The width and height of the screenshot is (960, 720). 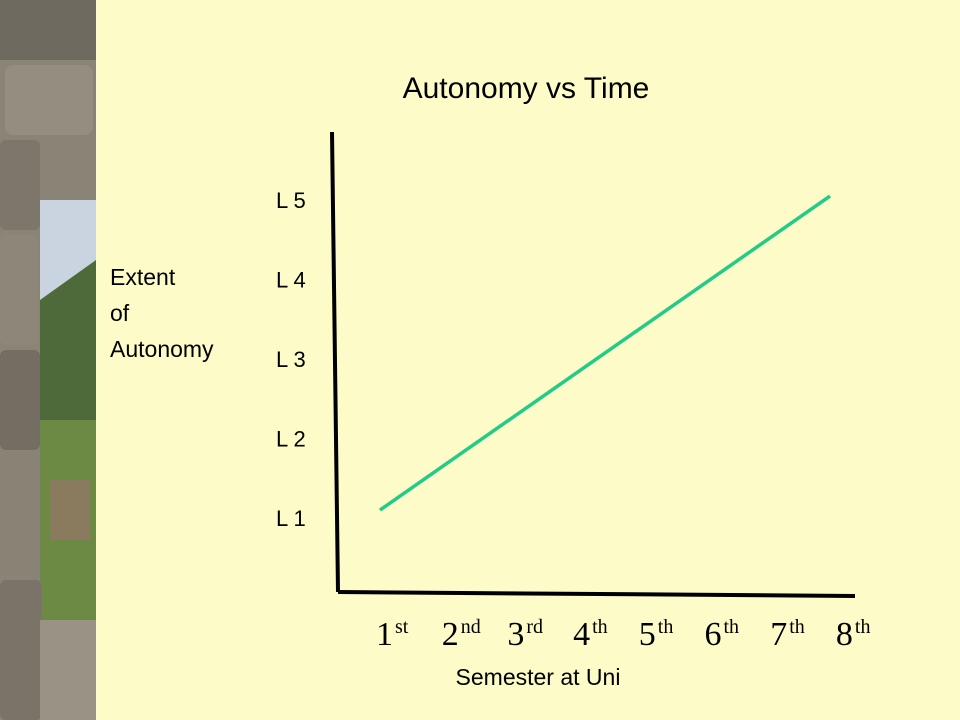 What do you see at coordinates (291, 439) in the screenshot?
I see `y-tick-label: L 2` at bounding box center [291, 439].